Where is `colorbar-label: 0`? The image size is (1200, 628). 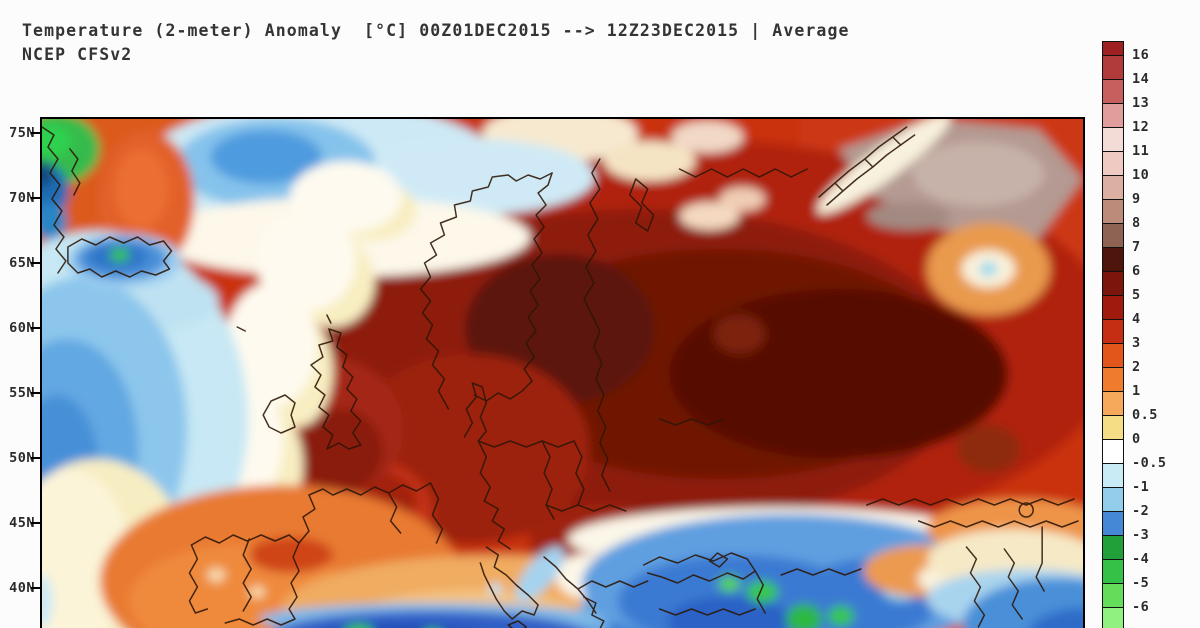 colorbar-label: 0 is located at coordinates (1136, 439).